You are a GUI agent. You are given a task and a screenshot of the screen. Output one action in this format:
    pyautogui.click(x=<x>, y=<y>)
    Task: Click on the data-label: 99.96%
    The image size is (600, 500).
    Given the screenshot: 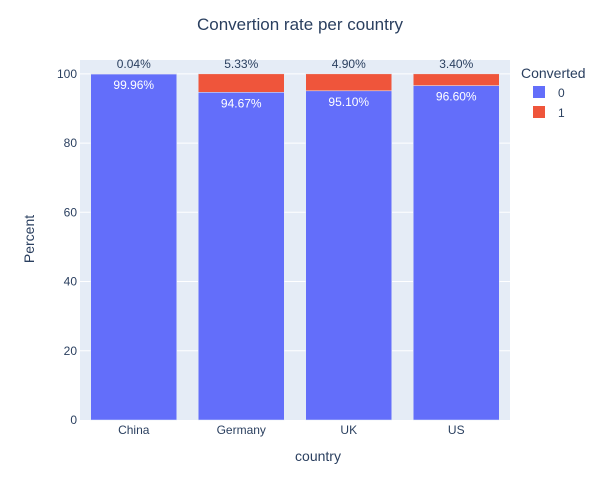 What is the action you would take?
    pyautogui.click(x=133, y=85)
    